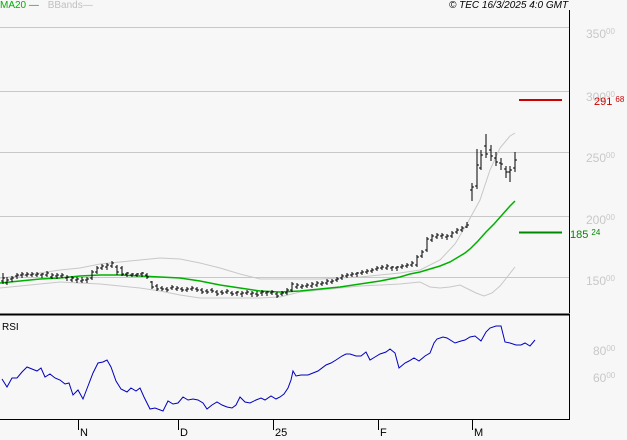 This screenshot has width=627, height=440. I want to click on support-label: 185 24, so click(585, 234).